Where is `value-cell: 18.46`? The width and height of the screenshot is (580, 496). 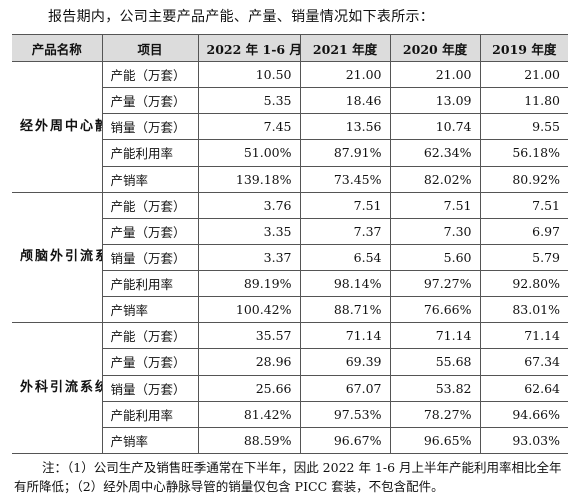 value-cell: 18.46 is located at coordinates (345, 101).